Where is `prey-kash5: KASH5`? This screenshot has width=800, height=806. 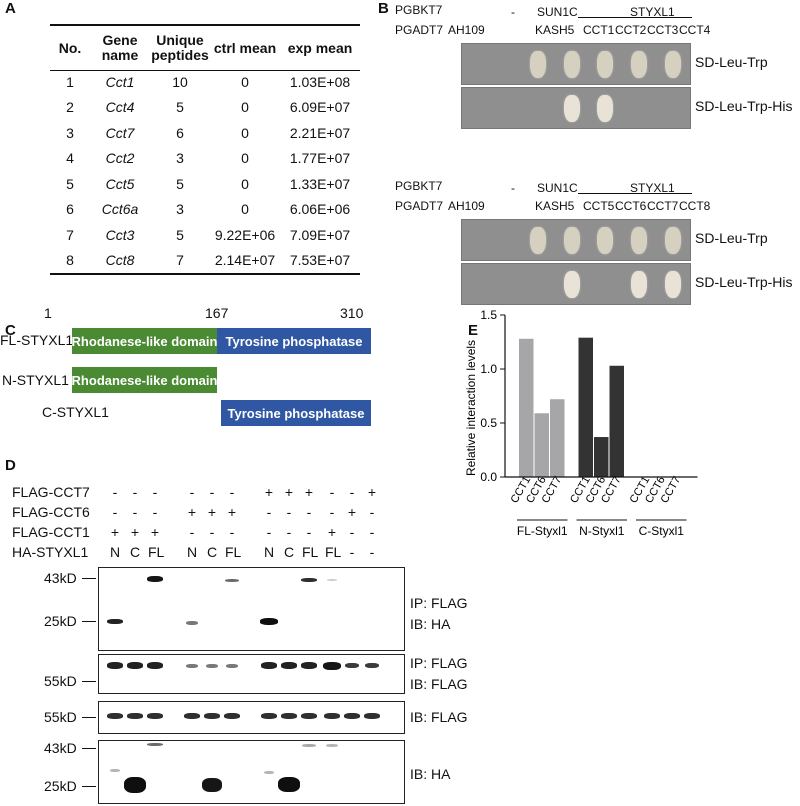 prey-kash5: KASH5 is located at coordinates (555, 30).